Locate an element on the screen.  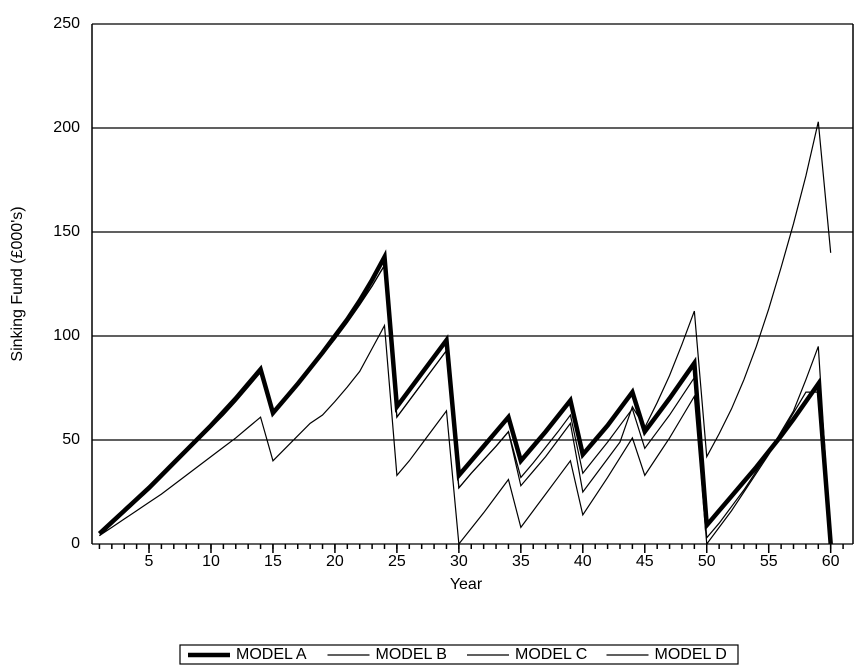
x-tick-label: 5 is located at coordinates (149, 561).